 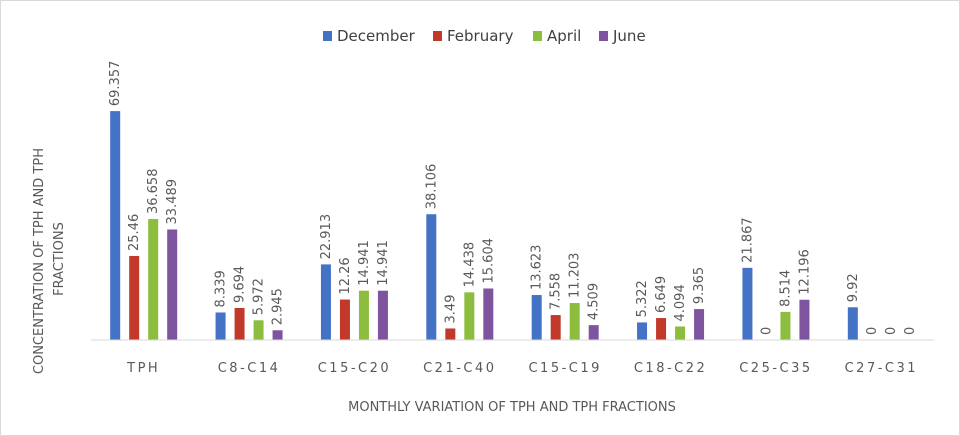 I want to click on bar-c21-c40-june, so click(x=488, y=314).